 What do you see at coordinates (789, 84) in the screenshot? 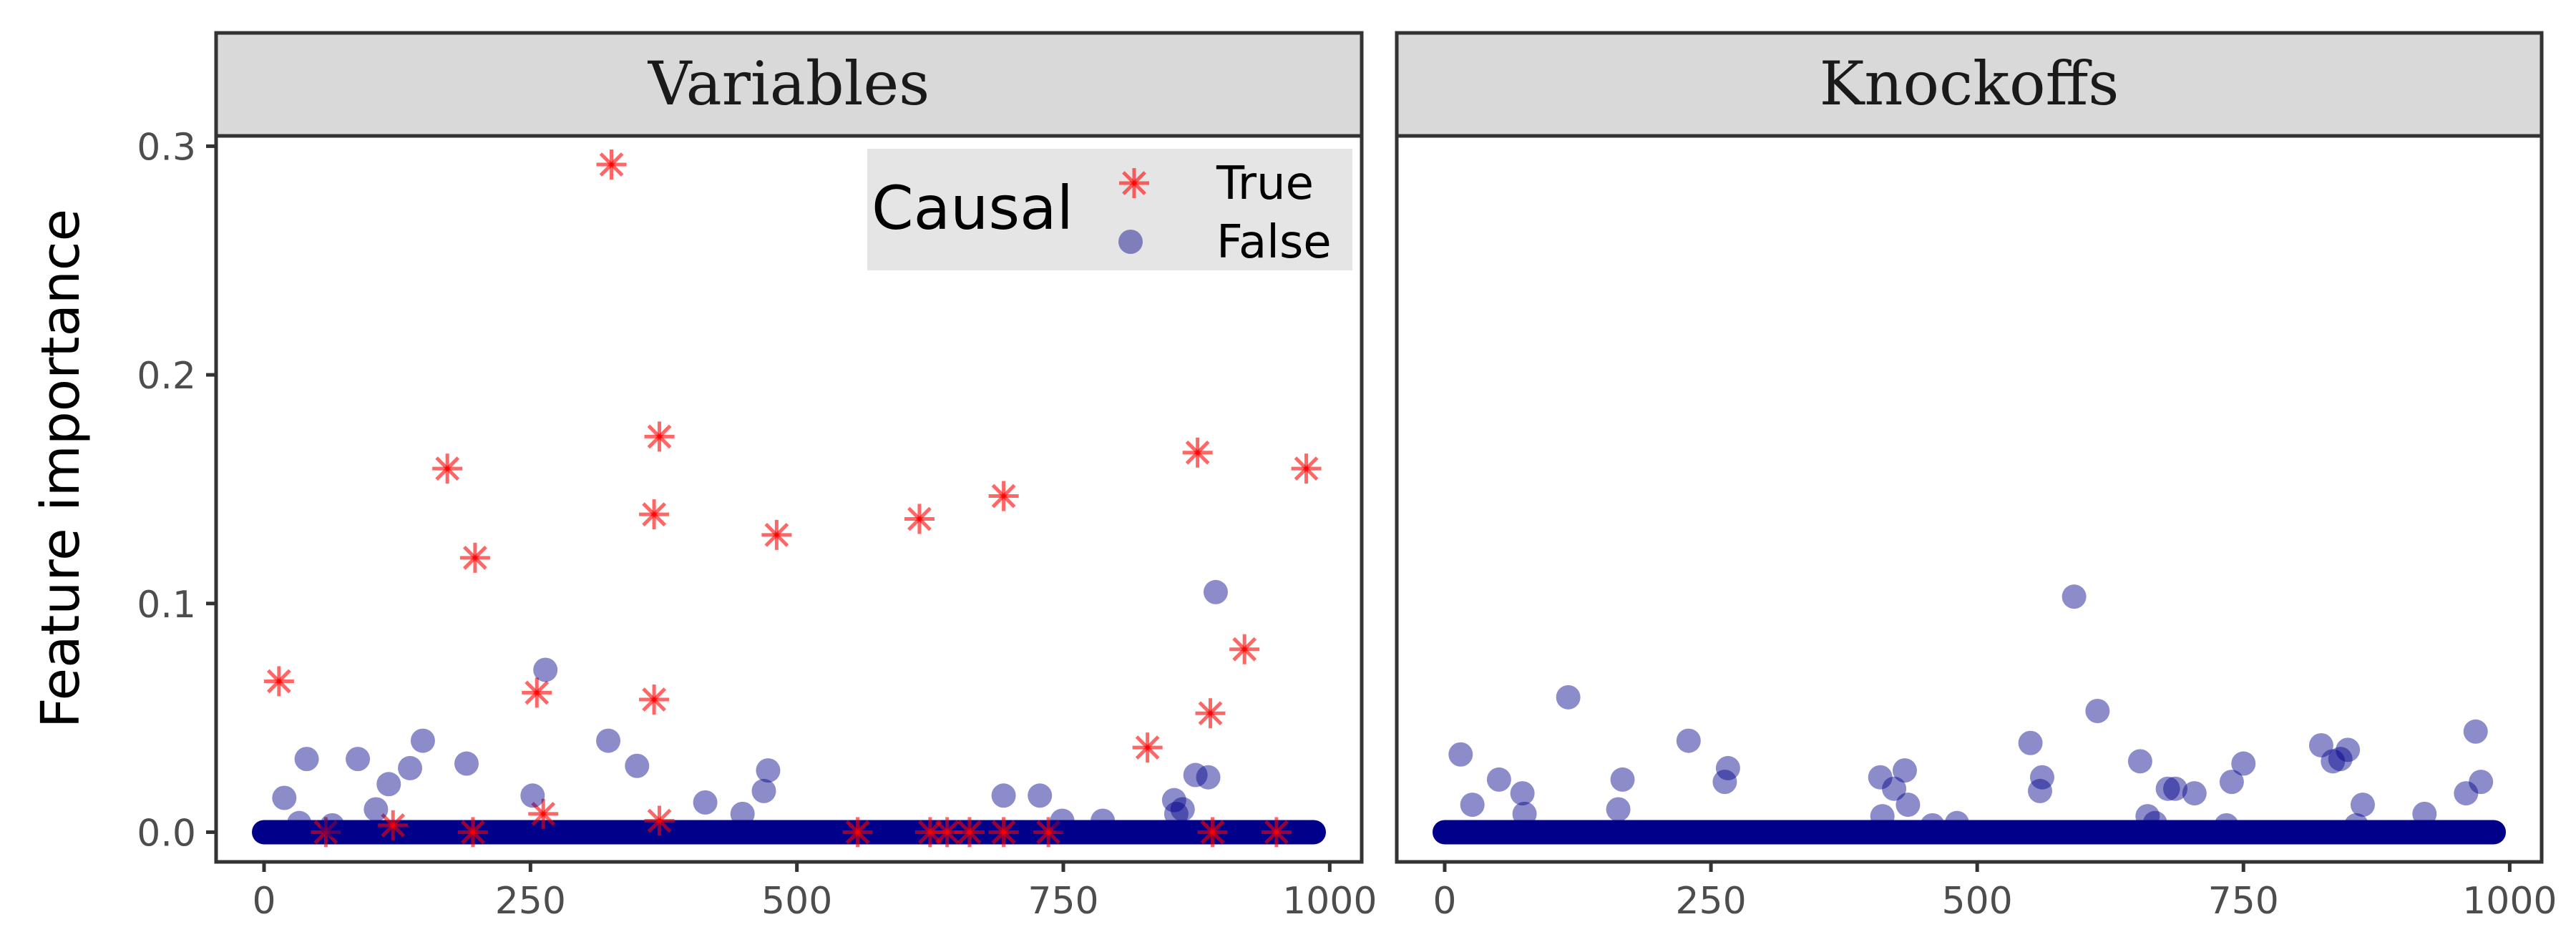
I see `panel-strip-label: Variables` at bounding box center [789, 84].